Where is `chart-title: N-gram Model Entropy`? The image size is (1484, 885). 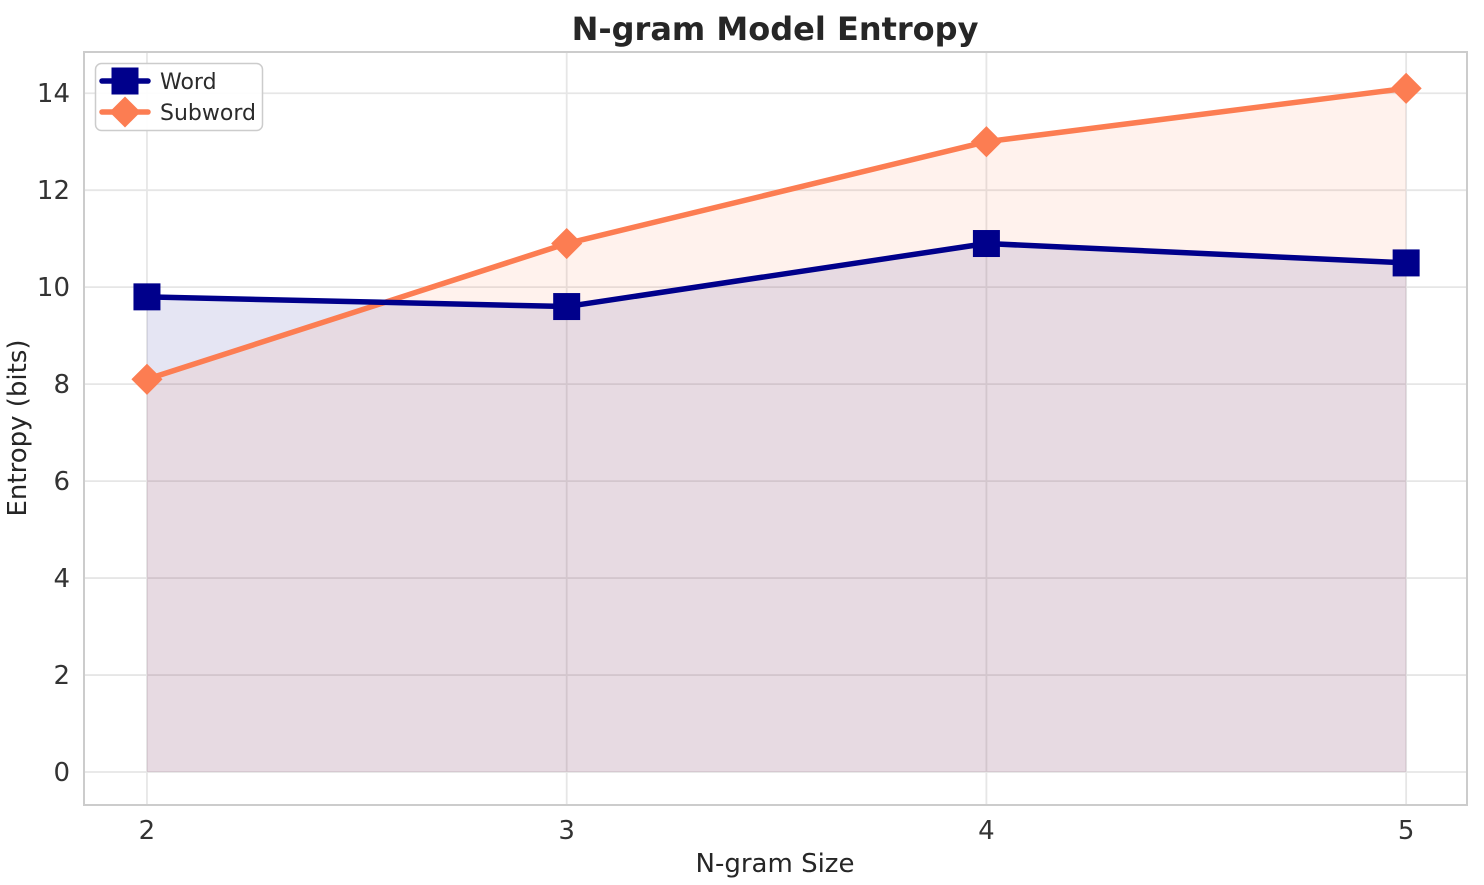 chart-title: N-gram Model Entropy is located at coordinates (775, 29).